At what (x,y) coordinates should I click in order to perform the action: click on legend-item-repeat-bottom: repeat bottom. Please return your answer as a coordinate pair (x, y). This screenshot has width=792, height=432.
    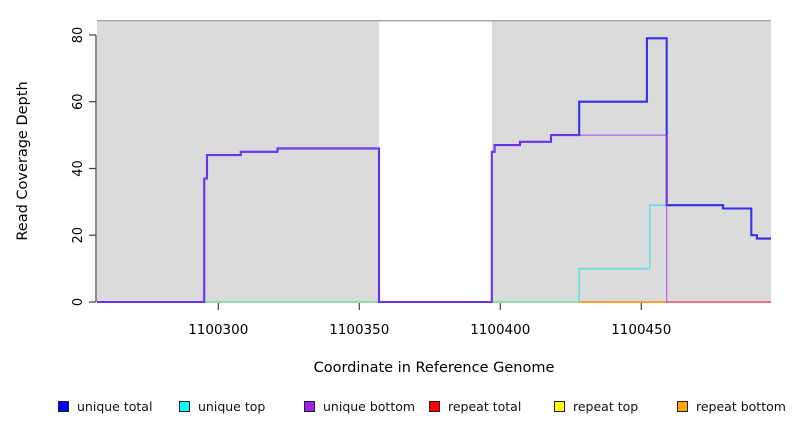
    Looking at the image, I should click on (731, 406).